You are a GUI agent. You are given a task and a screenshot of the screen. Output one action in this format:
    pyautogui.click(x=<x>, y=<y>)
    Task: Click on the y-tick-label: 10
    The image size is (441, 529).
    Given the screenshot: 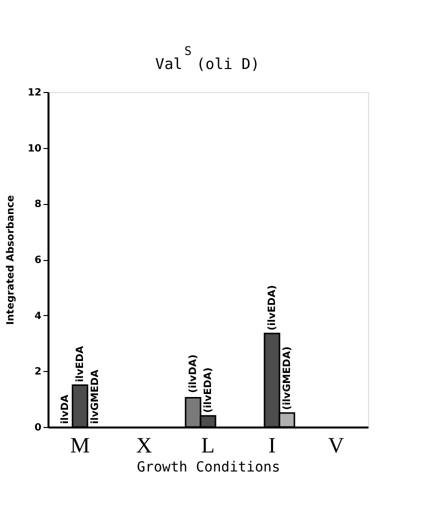 What is the action you would take?
    pyautogui.click(x=35, y=148)
    